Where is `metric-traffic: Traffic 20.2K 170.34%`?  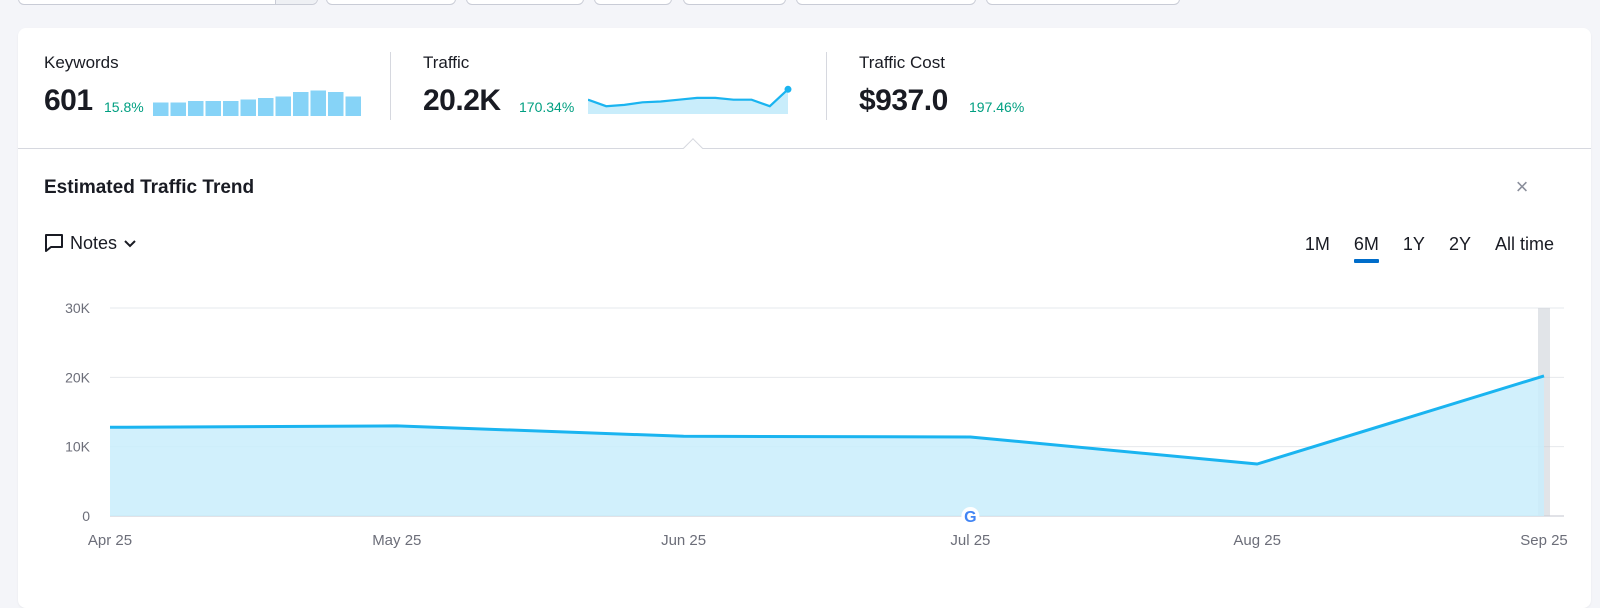 metric-traffic: Traffic 20.2K 170.34% is located at coordinates (607, 85).